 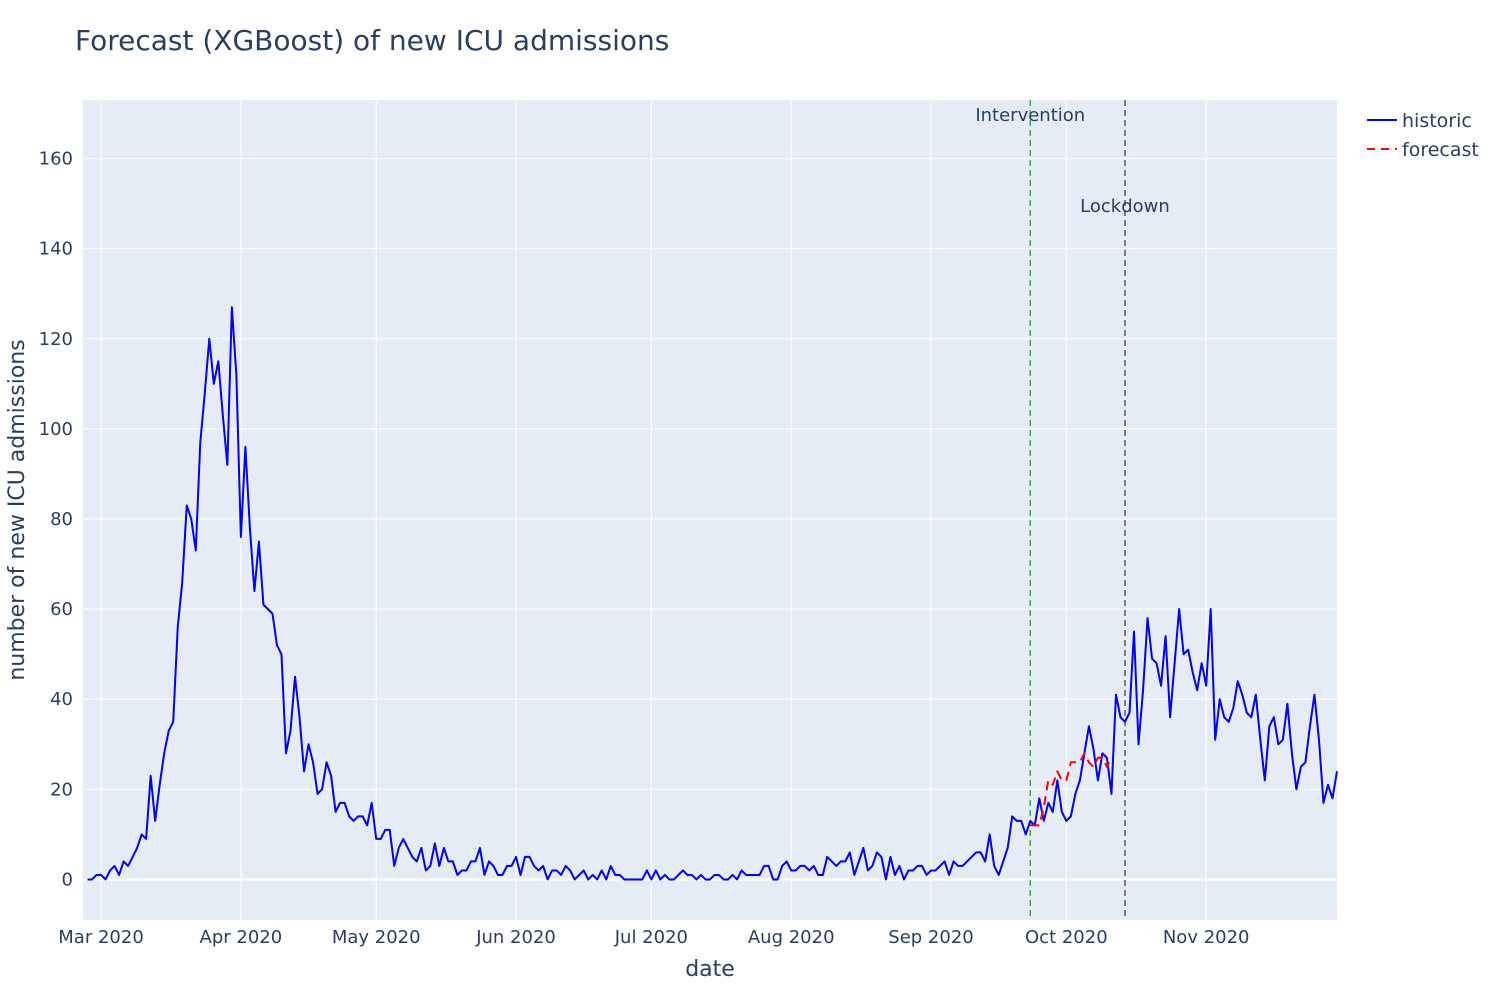 I want to click on legend-label: historic, so click(x=1437, y=121).